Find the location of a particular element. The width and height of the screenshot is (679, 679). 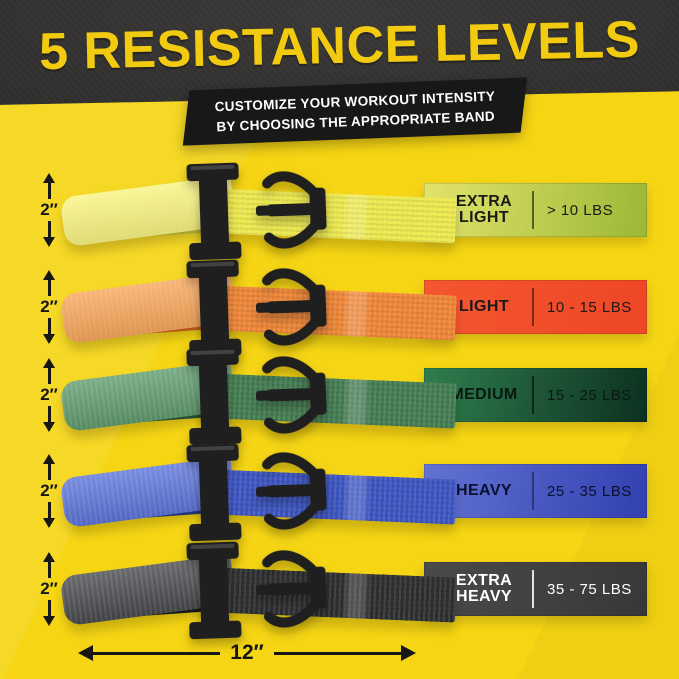

length-line-left is located at coordinates (157, 653).